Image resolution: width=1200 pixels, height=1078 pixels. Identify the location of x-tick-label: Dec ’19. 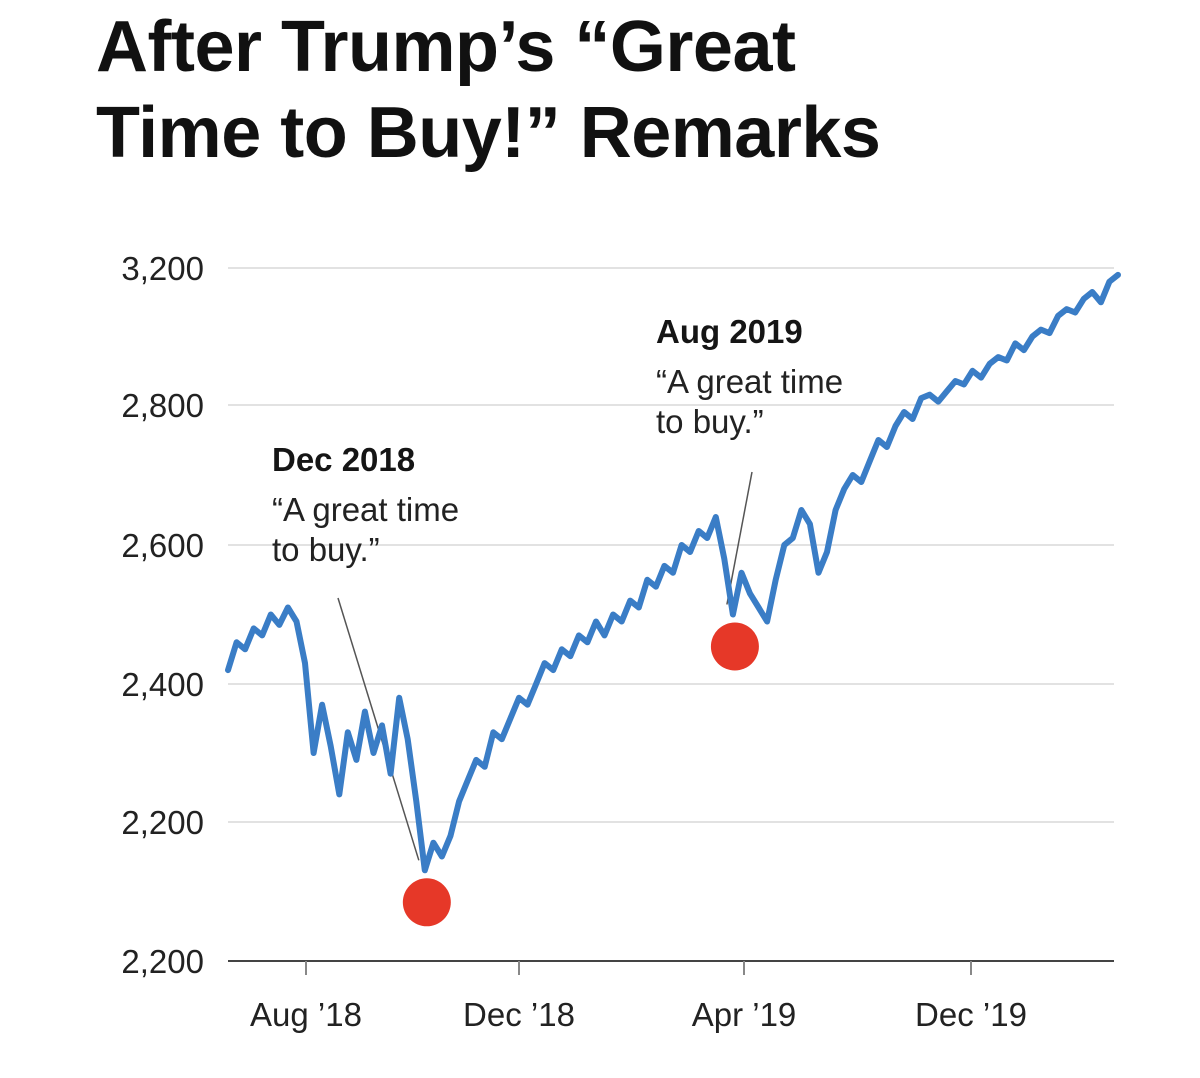
(971, 1014).